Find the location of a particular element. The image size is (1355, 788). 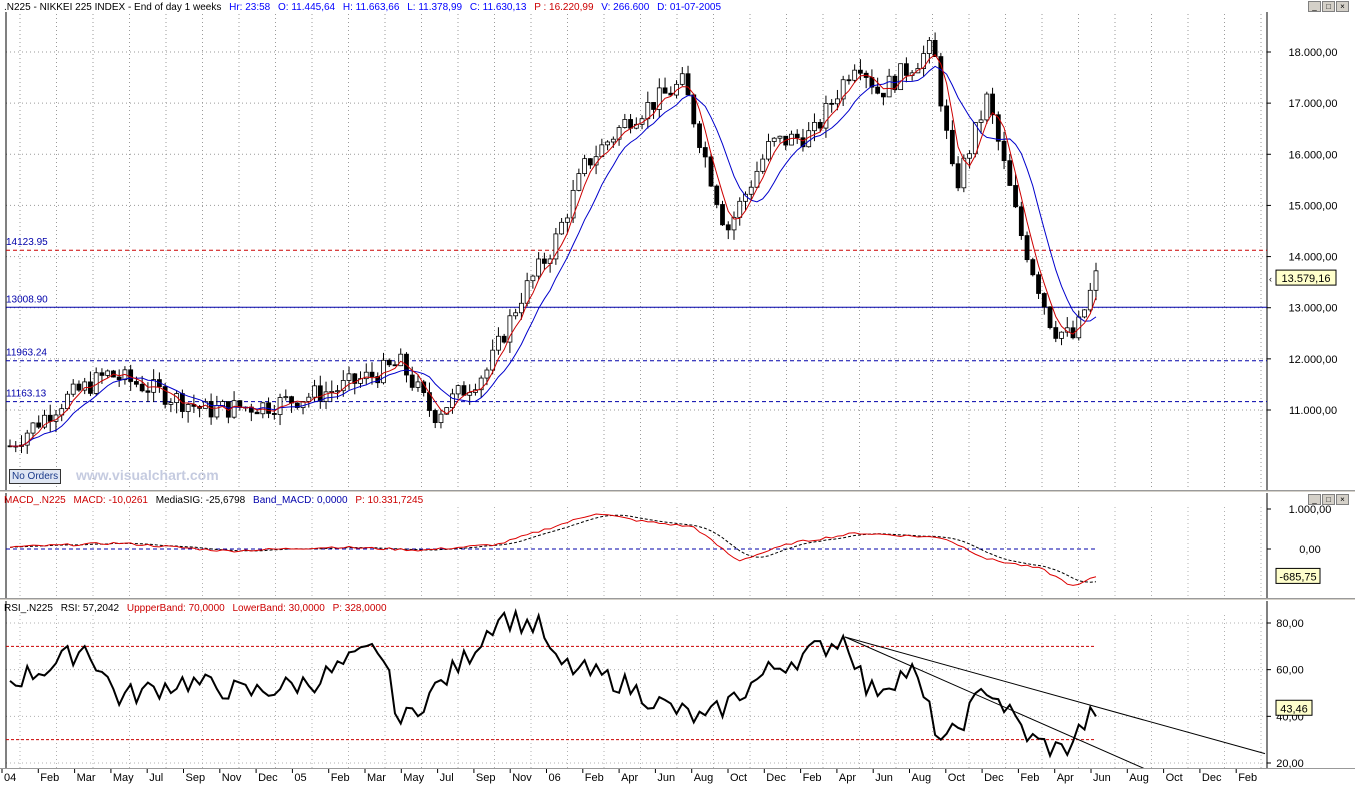

volume-value: V: 266.600 is located at coordinates (625, 7).